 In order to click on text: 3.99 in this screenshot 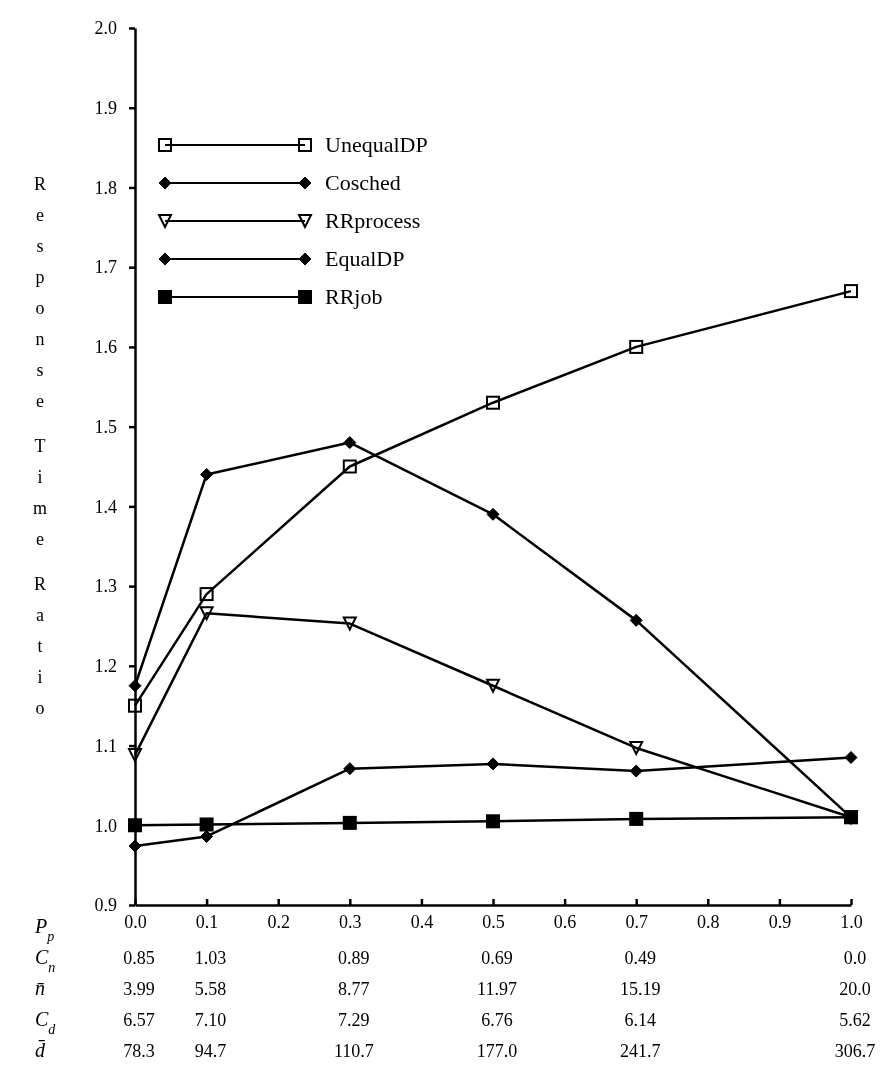, I will do `click(139, 989)`.